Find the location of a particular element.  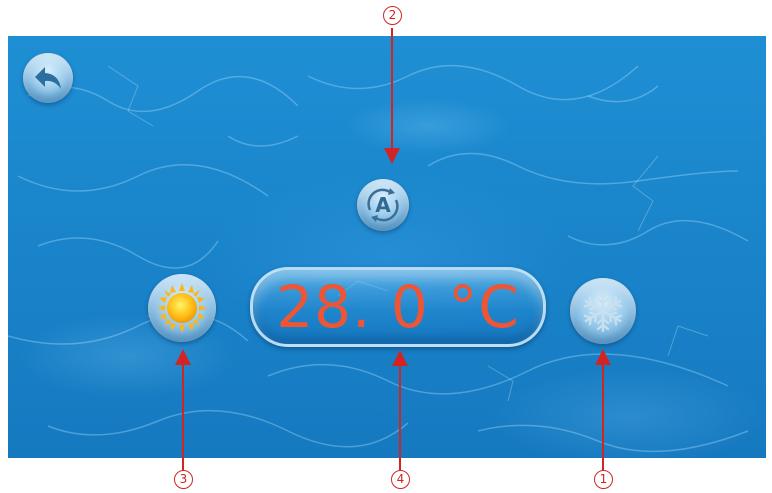

temperature-value: 28. 0 °C is located at coordinates (398, 307).